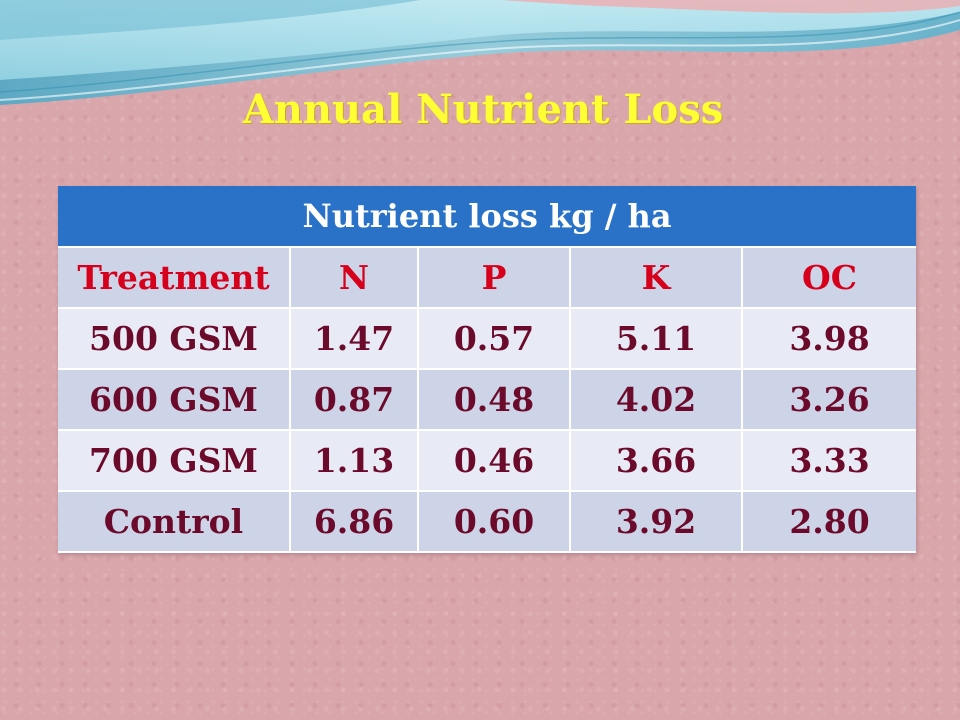 The image size is (960, 720). I want to click on table-cell-treatment: 700 GSM, so click(174, 461).